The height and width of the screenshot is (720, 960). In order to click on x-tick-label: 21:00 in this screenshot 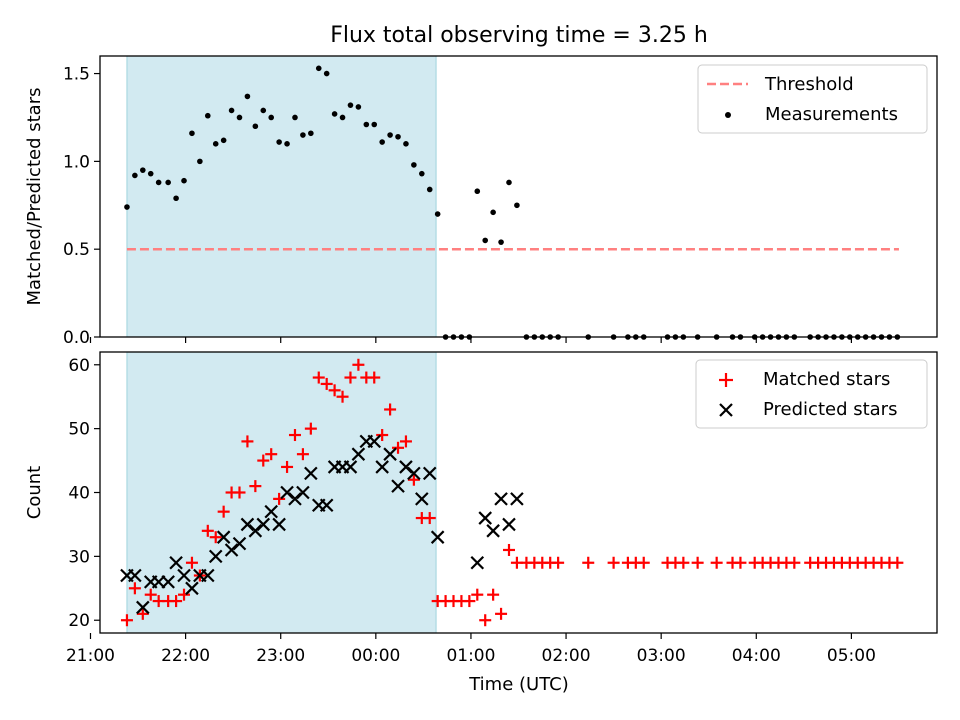, I will do `click(90, 656)`.